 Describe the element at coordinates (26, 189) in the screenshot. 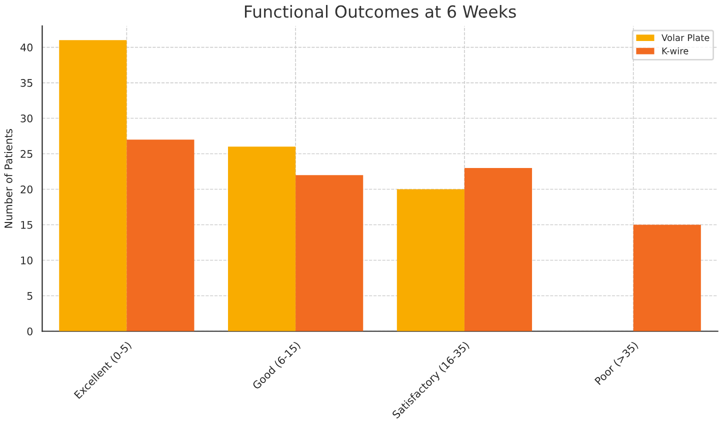

I see `y-tick-label: 20` at that location.